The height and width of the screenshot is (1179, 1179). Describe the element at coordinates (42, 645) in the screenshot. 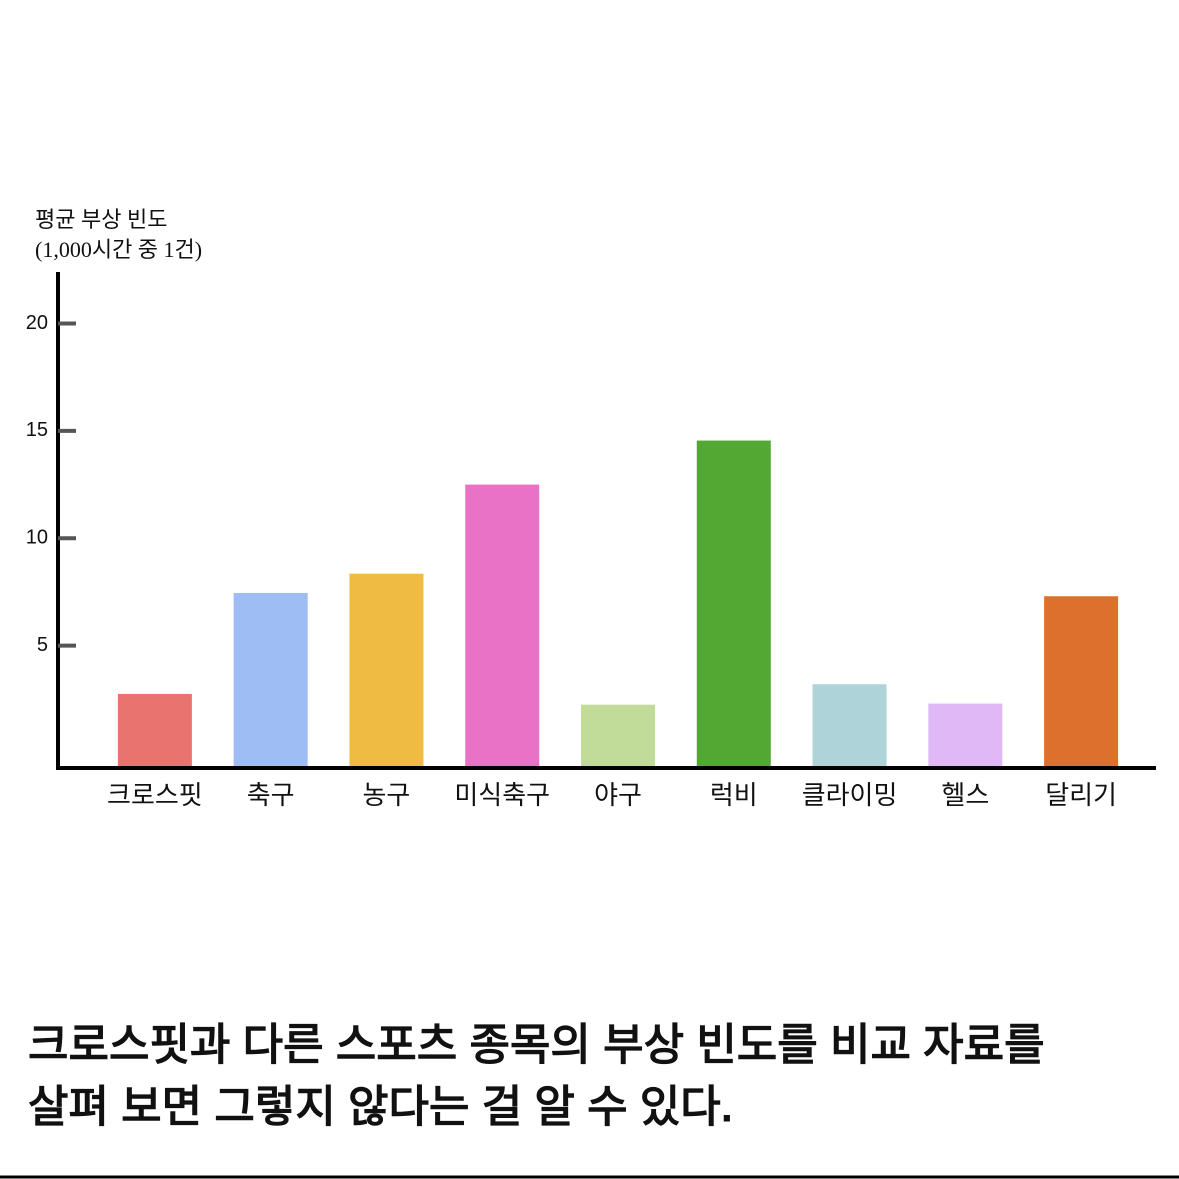

I see `y-tick-label: 5` at that location.